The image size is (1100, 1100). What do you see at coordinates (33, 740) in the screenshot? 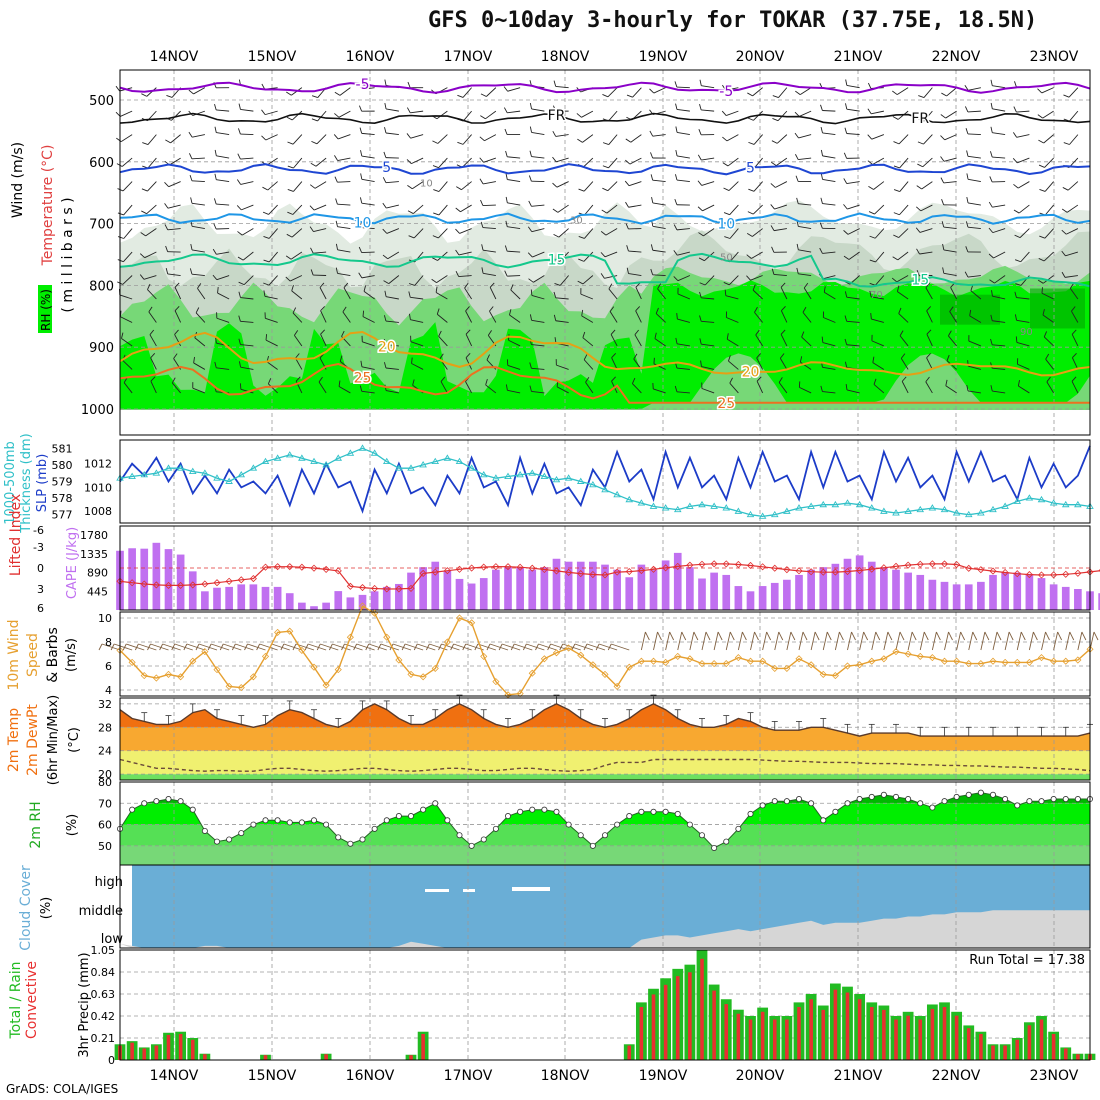
I see `dewpt-label: 2m DewPt` at bounding box center [33, 740].